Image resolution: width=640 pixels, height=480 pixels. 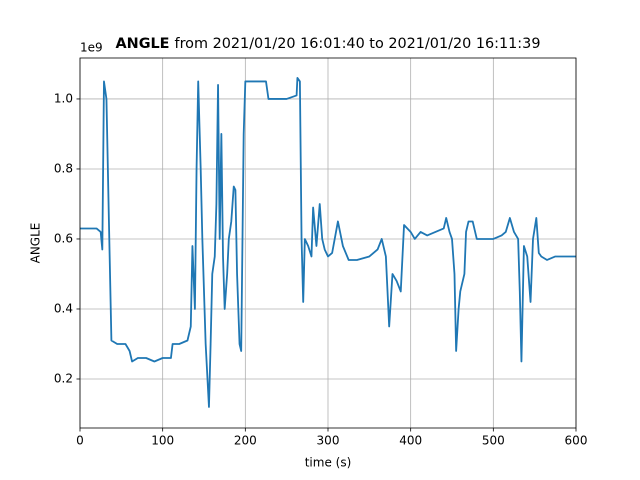 I want to click on x-axis-label: time (s), so click(x=328, y=463).